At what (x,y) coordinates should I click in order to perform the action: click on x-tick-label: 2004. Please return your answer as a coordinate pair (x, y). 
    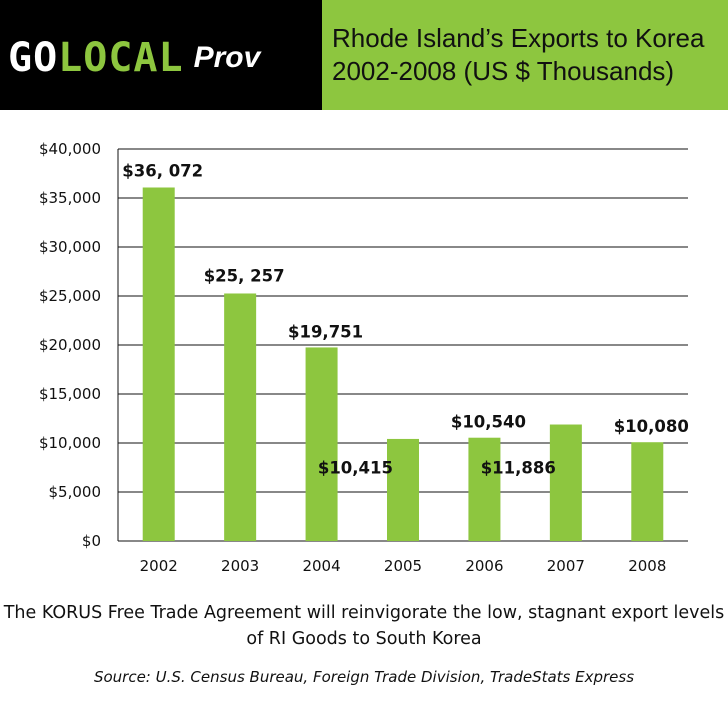
    Looking at the image, I should click on (321, 566).